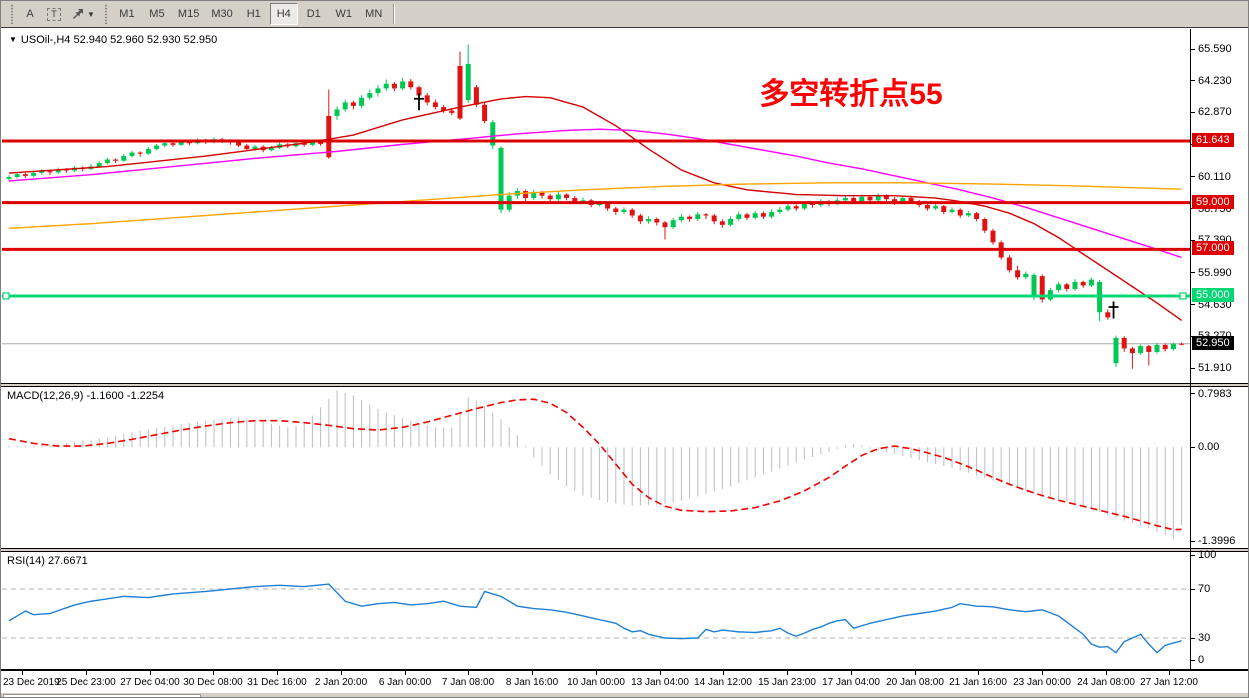 The image size is (1249, 698). What do you see at coordinates (1215, 49) in the screenshot?
I see `price-tick-label: 65.590` at bounding box center [1215, 49].